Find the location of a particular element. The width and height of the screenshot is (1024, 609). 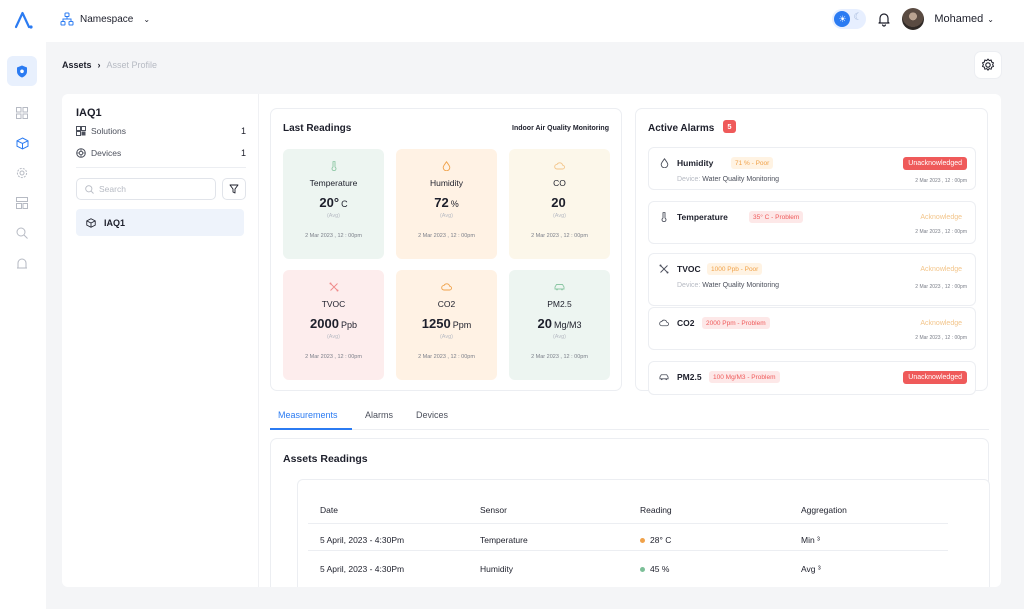

column-header-date: Date is located at coordinates (329, 510).